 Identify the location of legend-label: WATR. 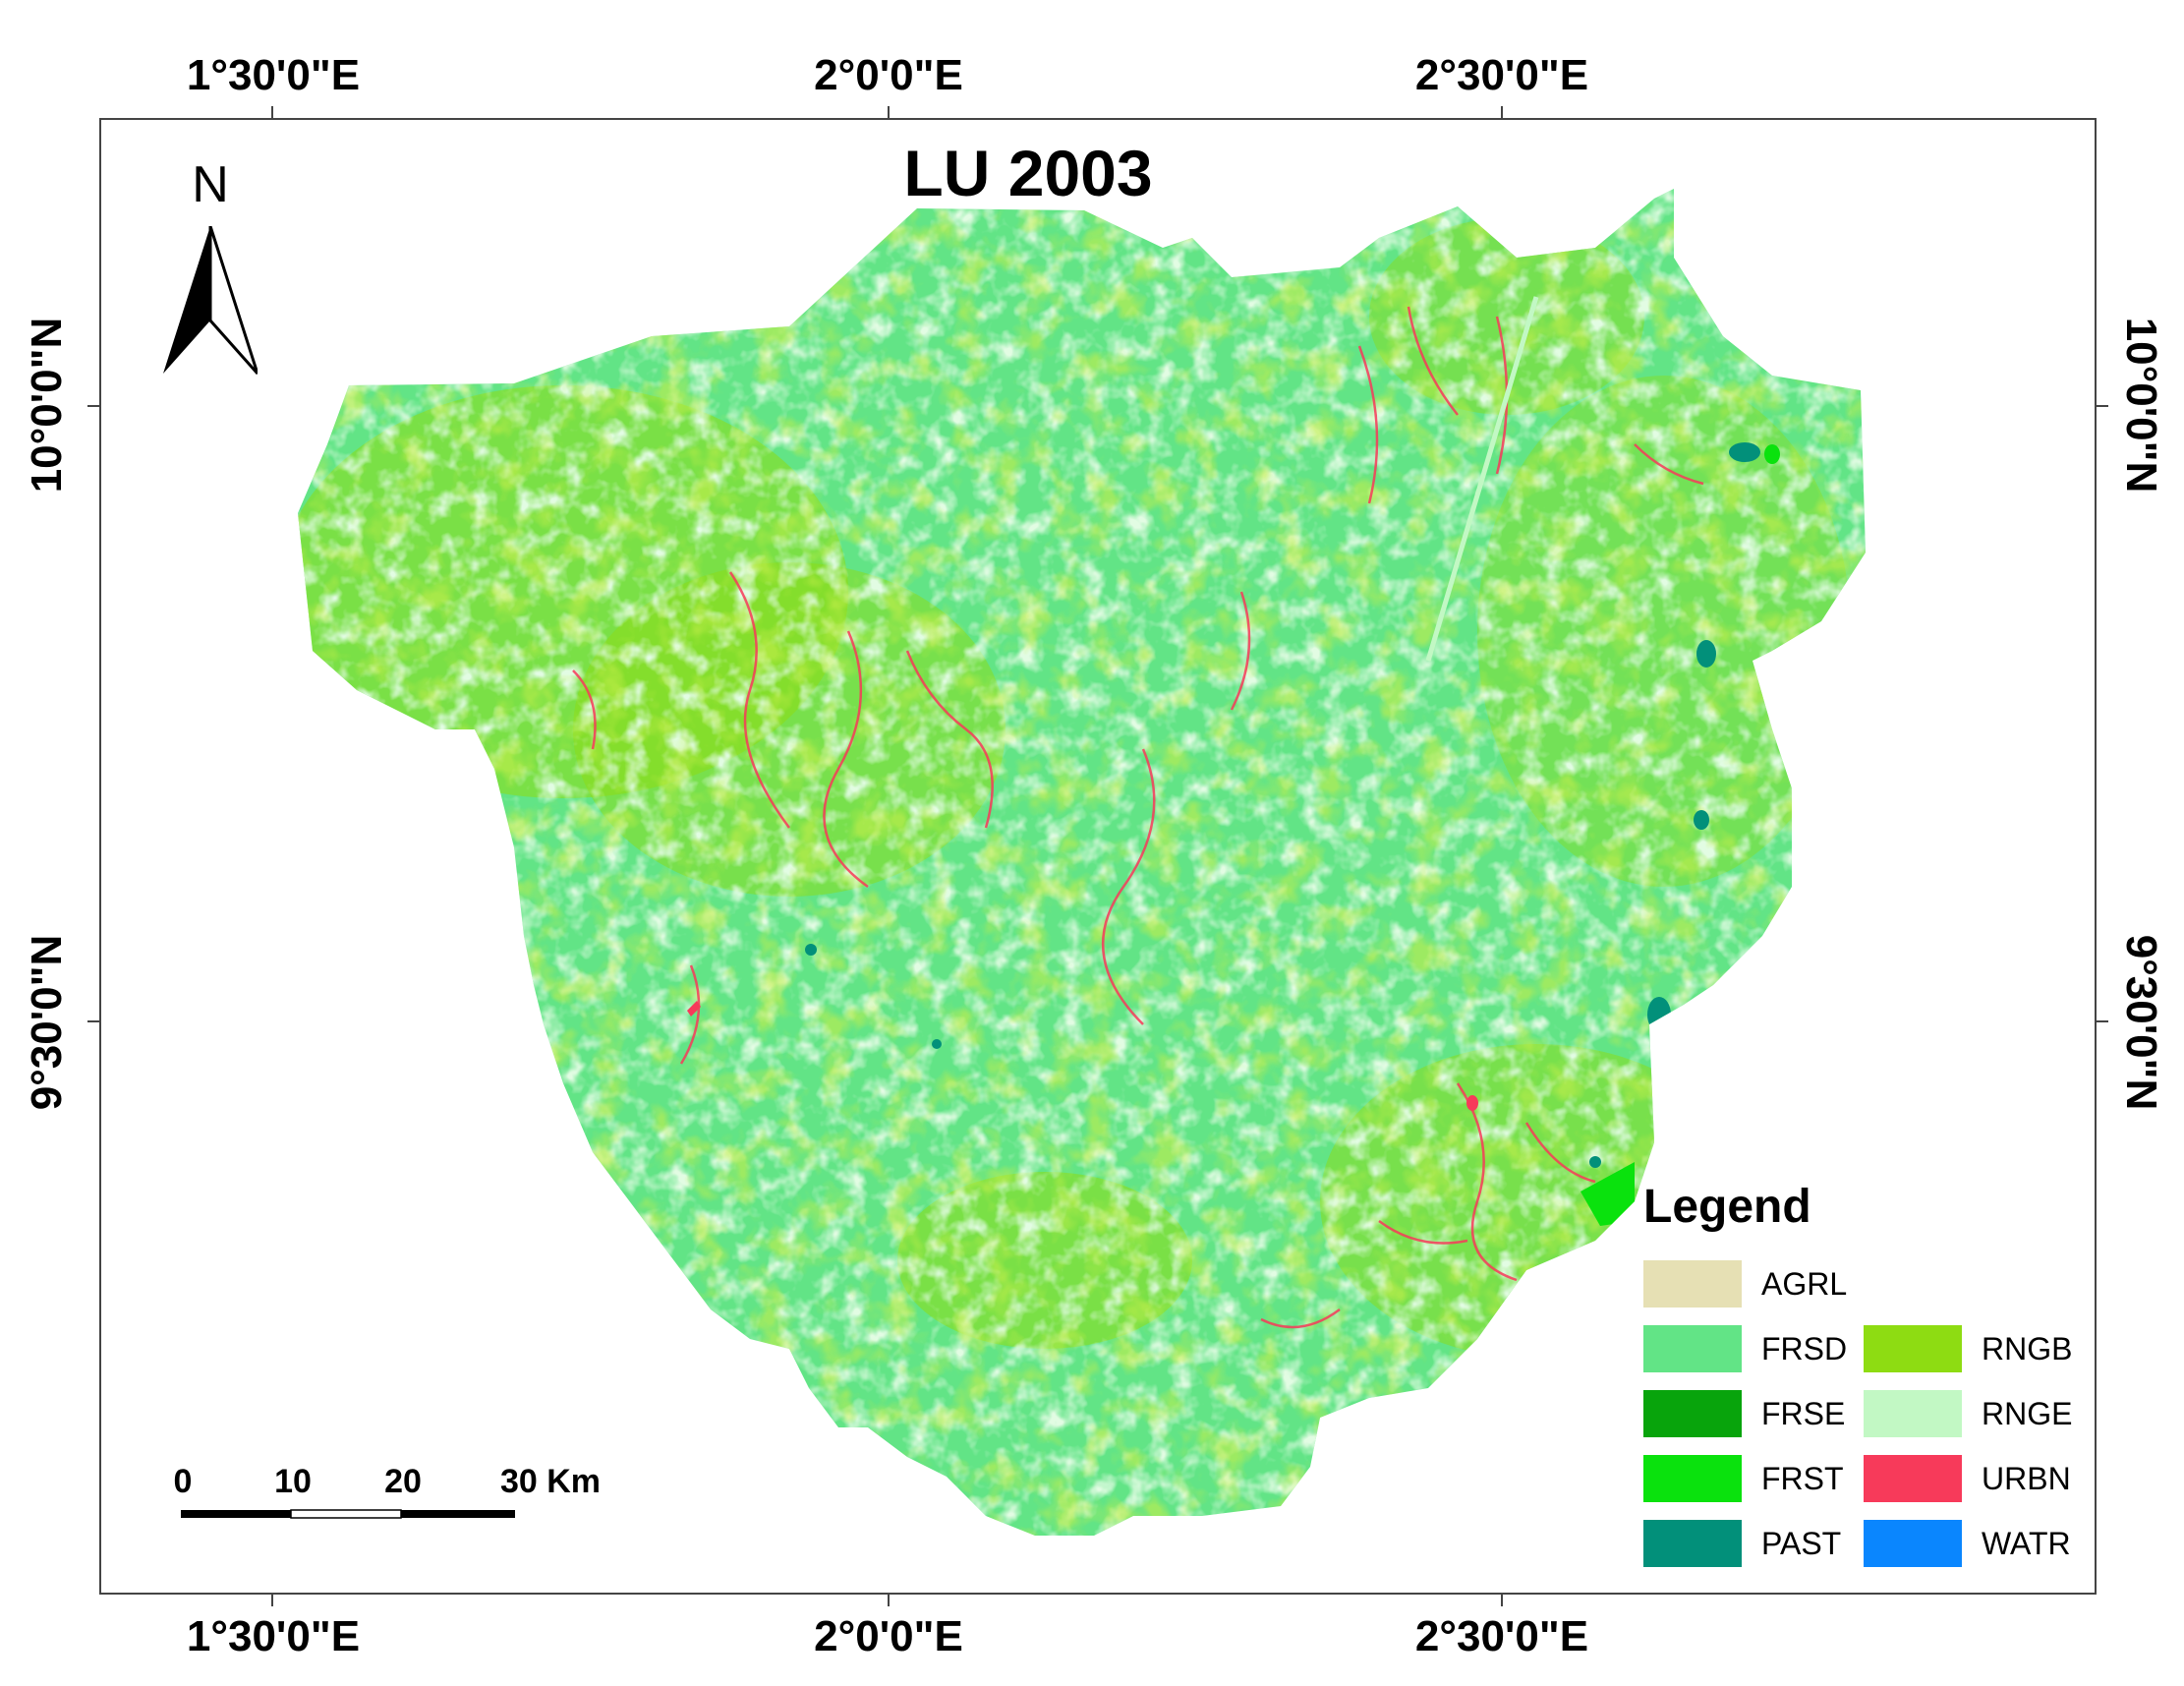
(2026, 1543).